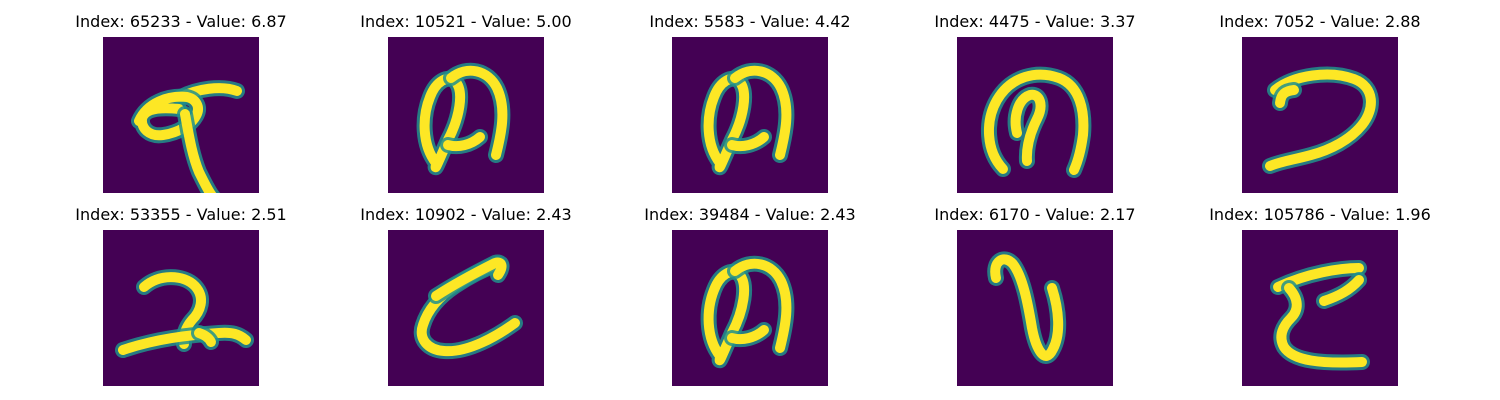 This screenshot has height=400, width=1500. I want to click on panel-title: Index: 105786 - Value: 1.96, so click(1320, 214).